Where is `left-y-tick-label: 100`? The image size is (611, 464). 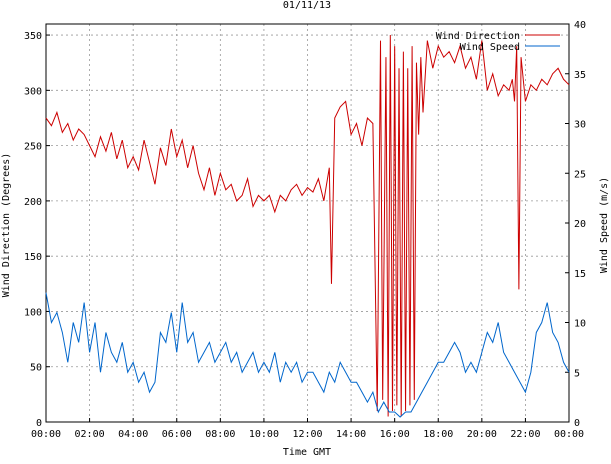 left-y-tick-label: 100 is located at coordinates (33, 312).